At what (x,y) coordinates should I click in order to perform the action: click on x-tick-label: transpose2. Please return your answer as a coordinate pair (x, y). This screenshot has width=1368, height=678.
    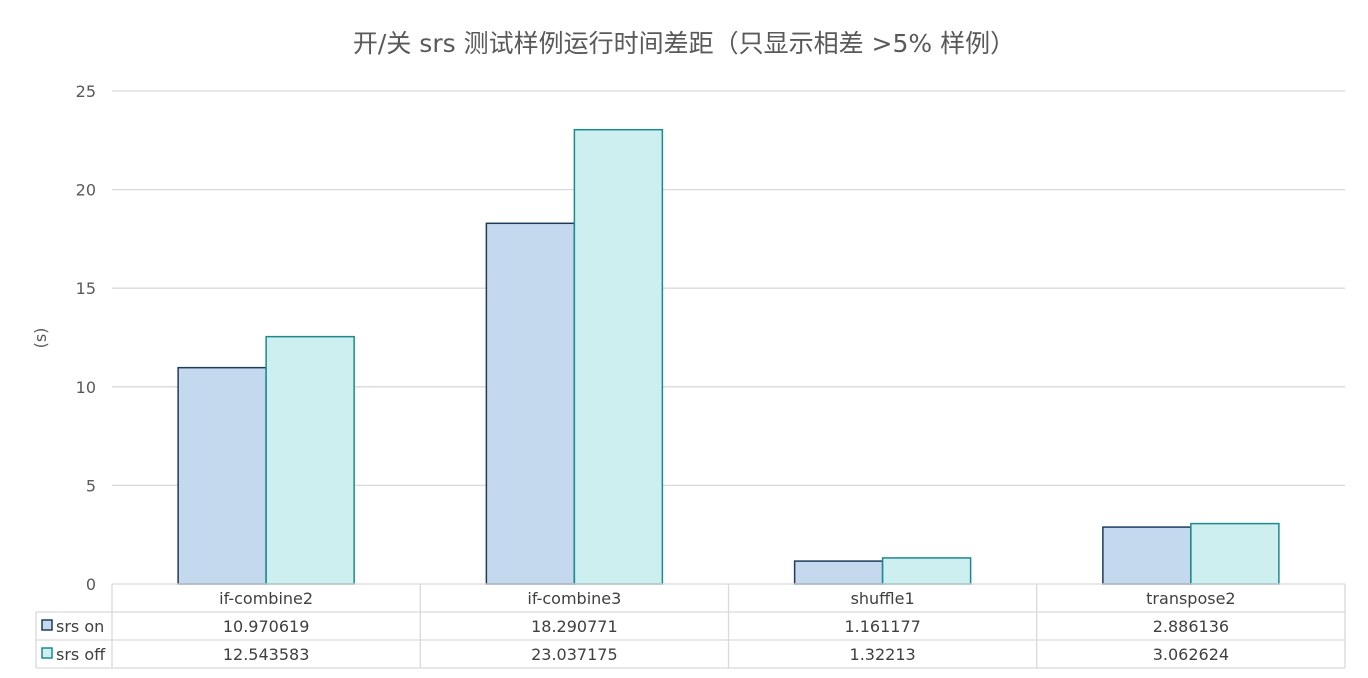
    Looking at the image, I should click on (1190, 598).